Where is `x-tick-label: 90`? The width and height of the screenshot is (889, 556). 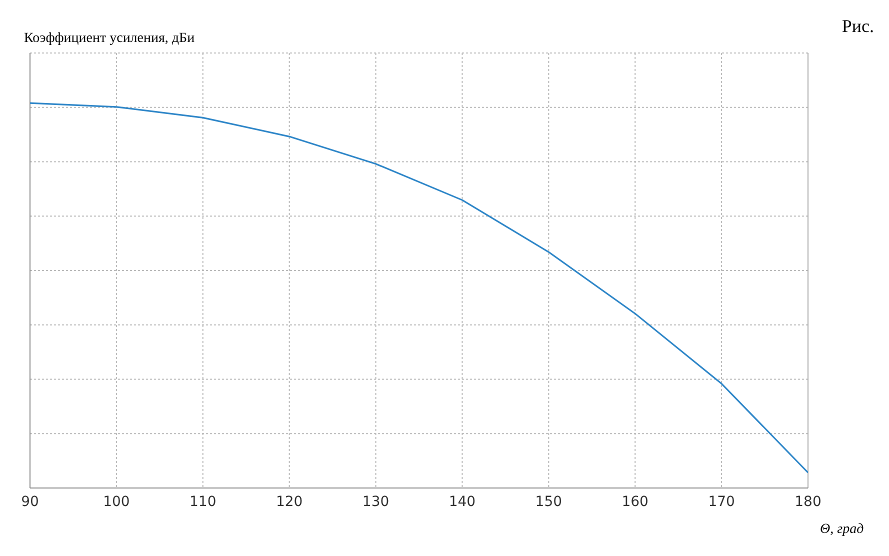 x-tick-label: 90 is located at coordinates (30, 502).